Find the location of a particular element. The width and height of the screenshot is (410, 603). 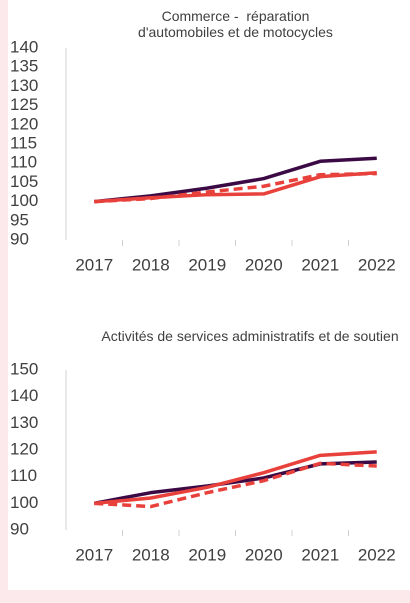

y-tick-label: 125 is located at coordinates (24, 104).